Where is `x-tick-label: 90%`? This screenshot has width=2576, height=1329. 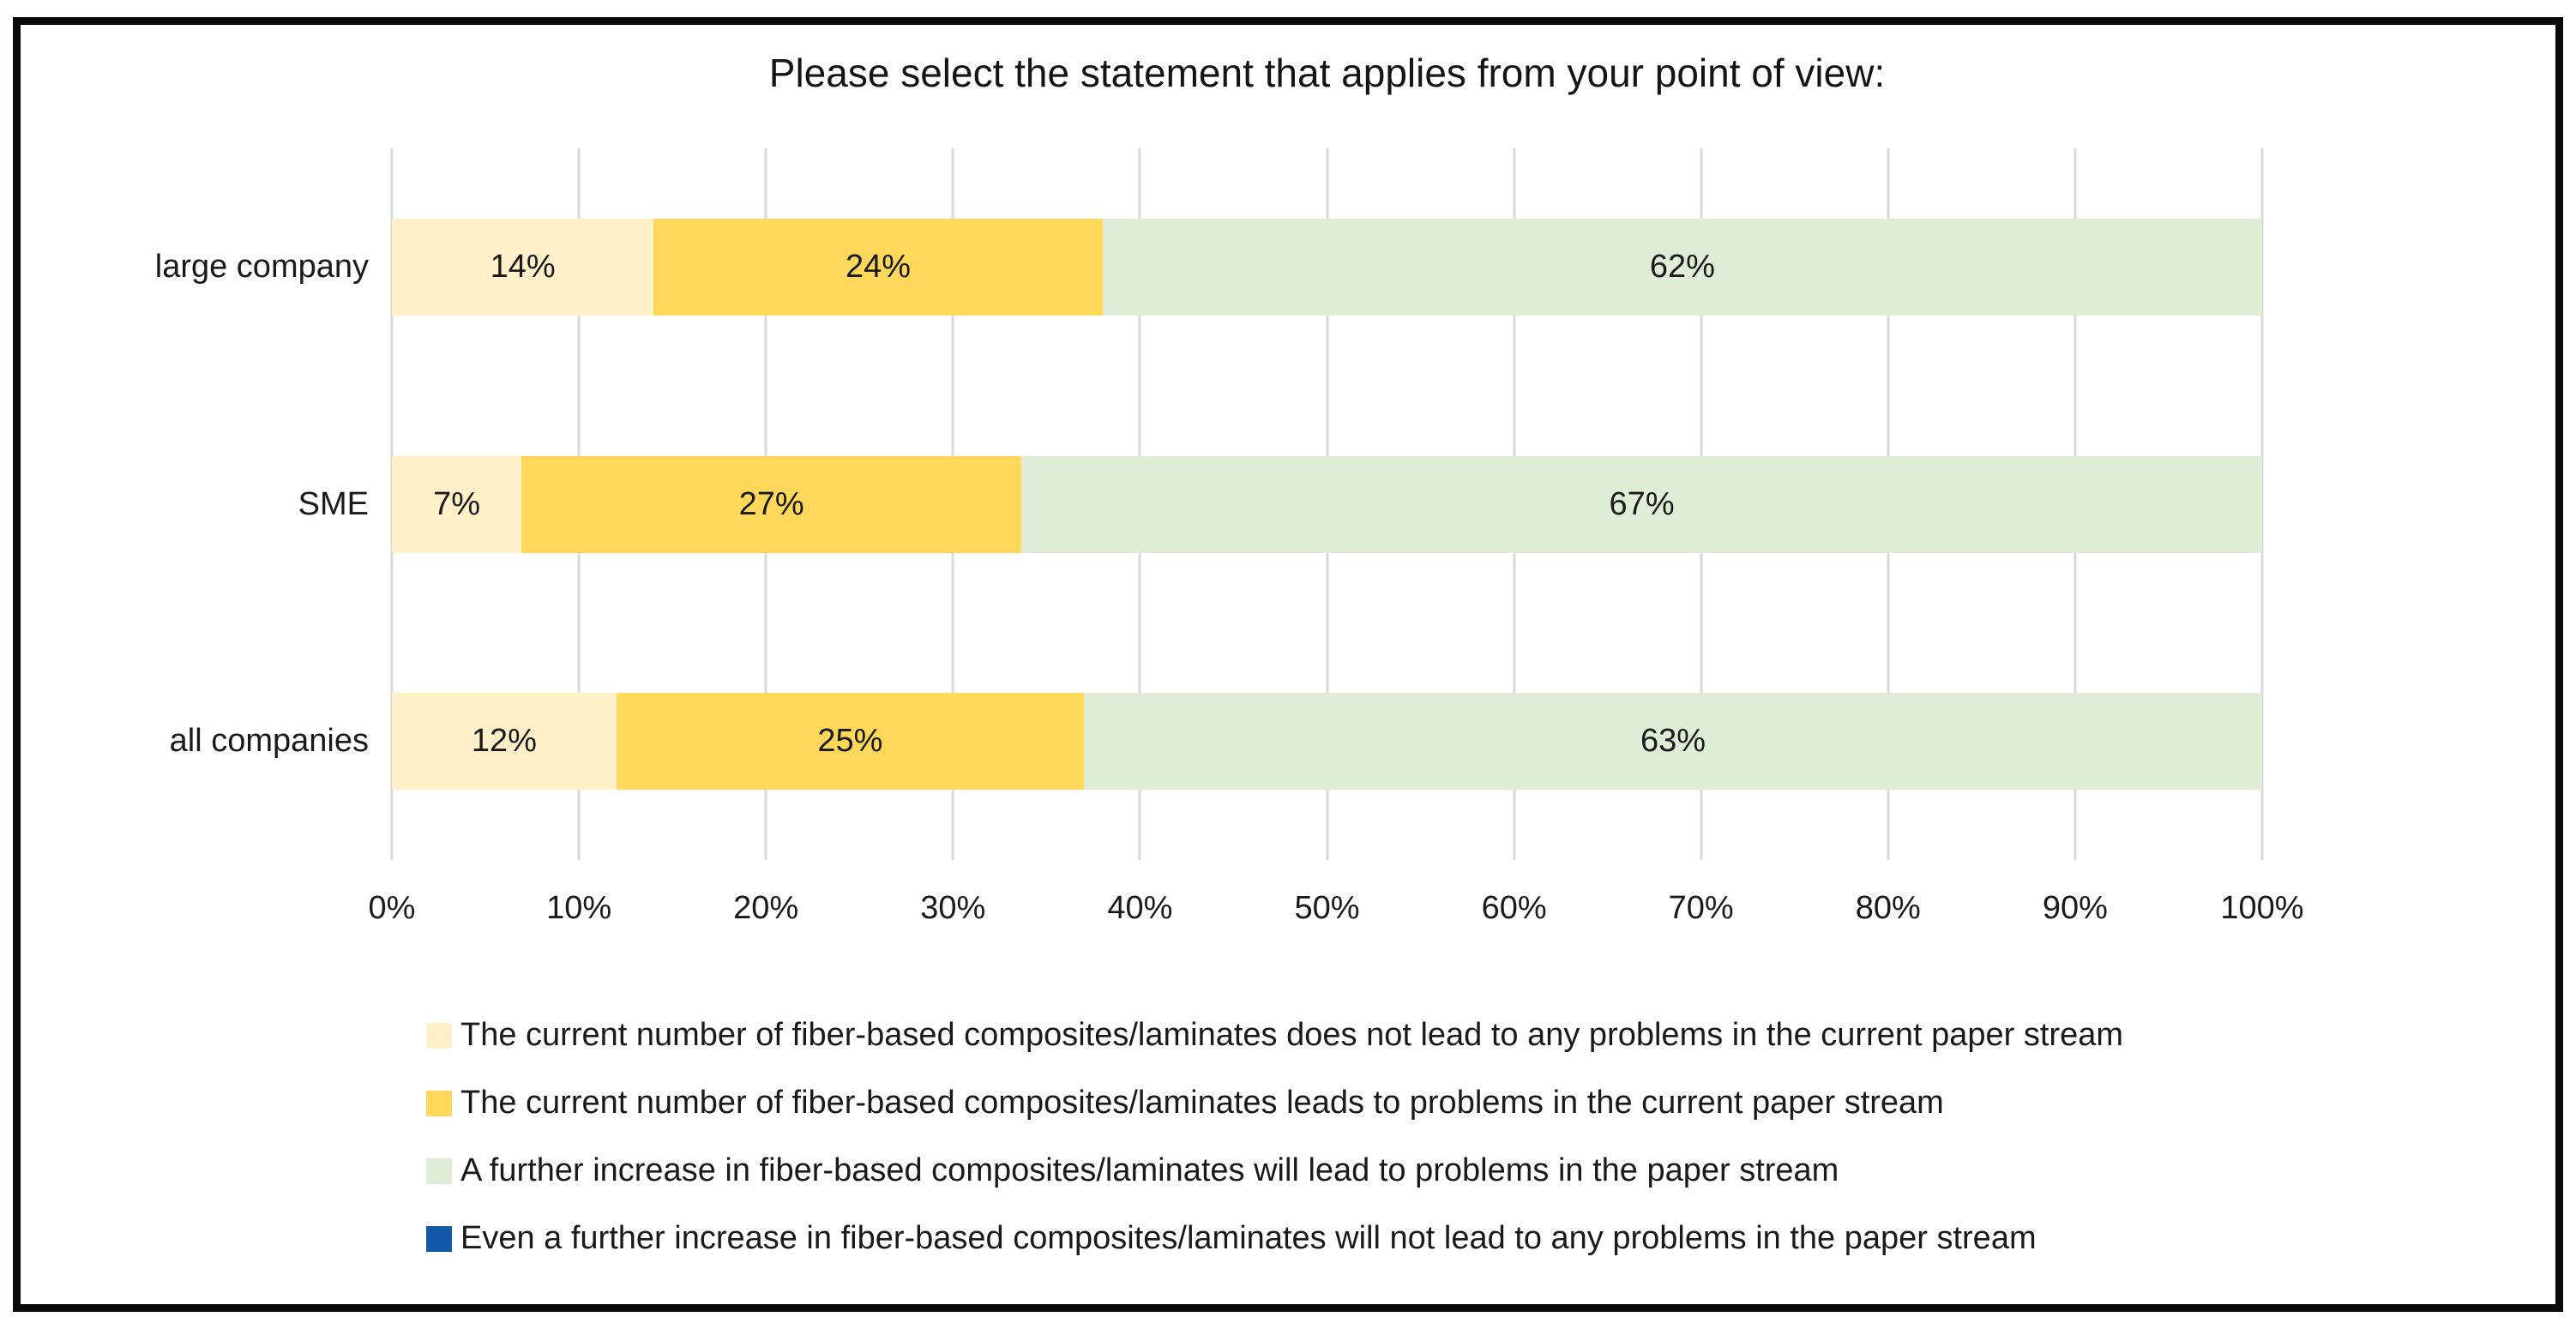
x-tick-label: 90% is located at coordinates (2075, 908).